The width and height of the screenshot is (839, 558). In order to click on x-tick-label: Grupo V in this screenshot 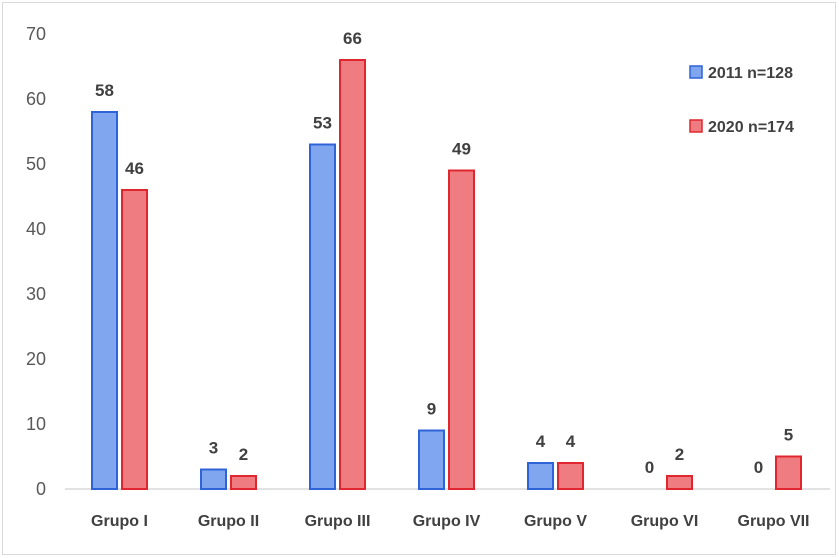, I will do `click(555, 521)`.